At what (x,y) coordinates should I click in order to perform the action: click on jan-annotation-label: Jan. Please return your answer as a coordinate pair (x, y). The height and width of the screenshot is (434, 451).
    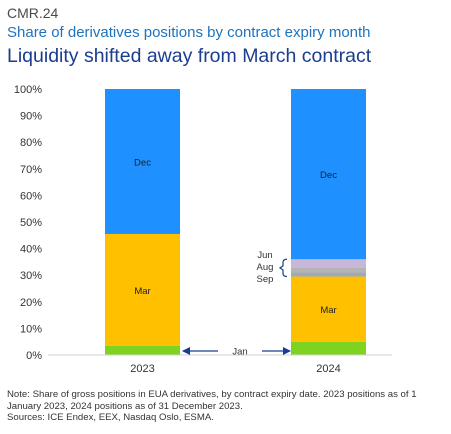
    Looking at the image, I should click on (239, 352).